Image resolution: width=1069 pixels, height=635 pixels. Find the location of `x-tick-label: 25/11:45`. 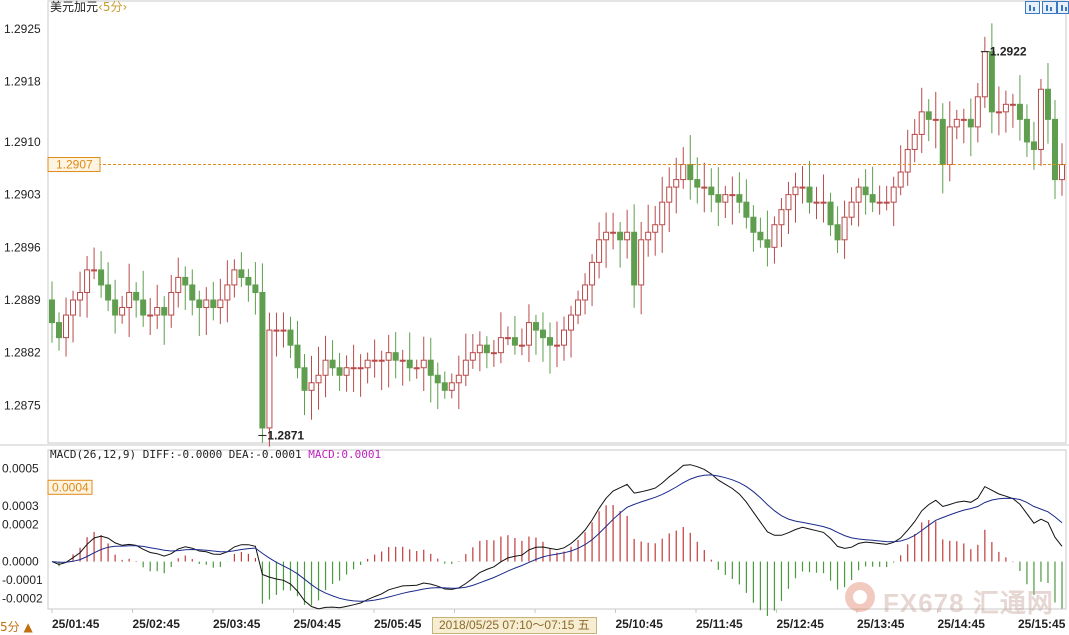

x-tick-label: 25/11:45 is located at coordinates (719, 624).